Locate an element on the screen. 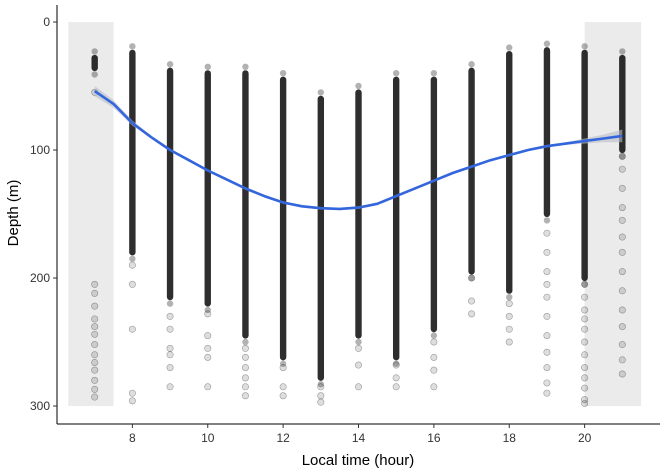  x-axis-title: Local time (hour) is located at coordinates (358, 460).